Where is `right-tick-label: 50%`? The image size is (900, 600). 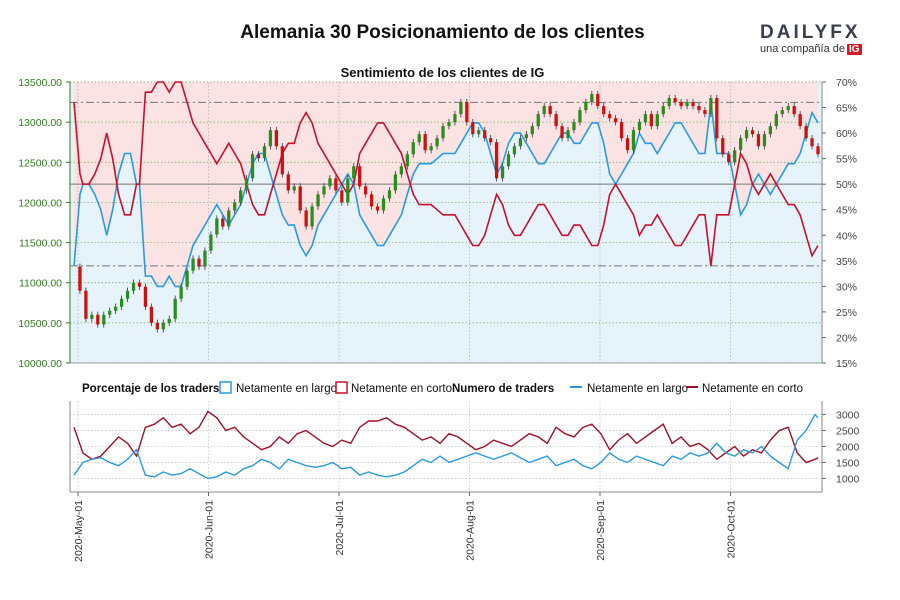 right-tick-label: 50% is located at coordinates (846, 185).